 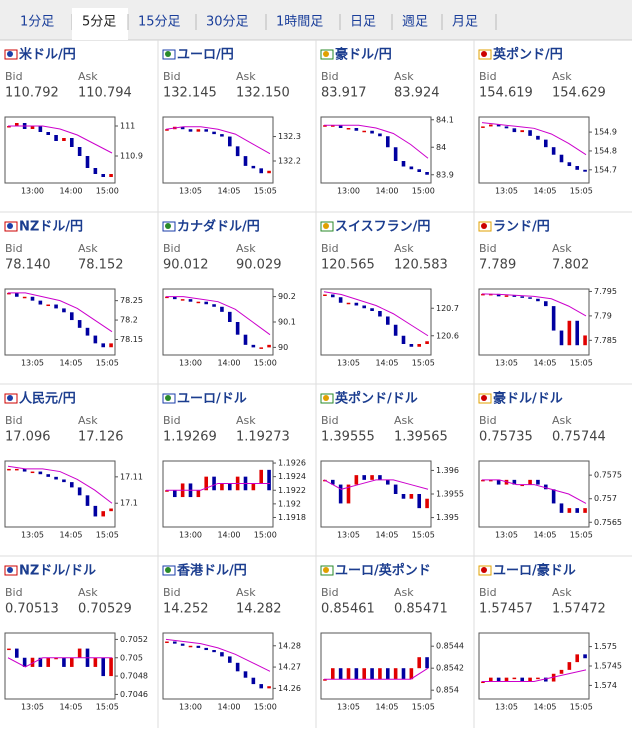 What do you see at coordinates (37, 22) in the screenshot?
I see `tab: 1分足` at bounding box center [37, 22].